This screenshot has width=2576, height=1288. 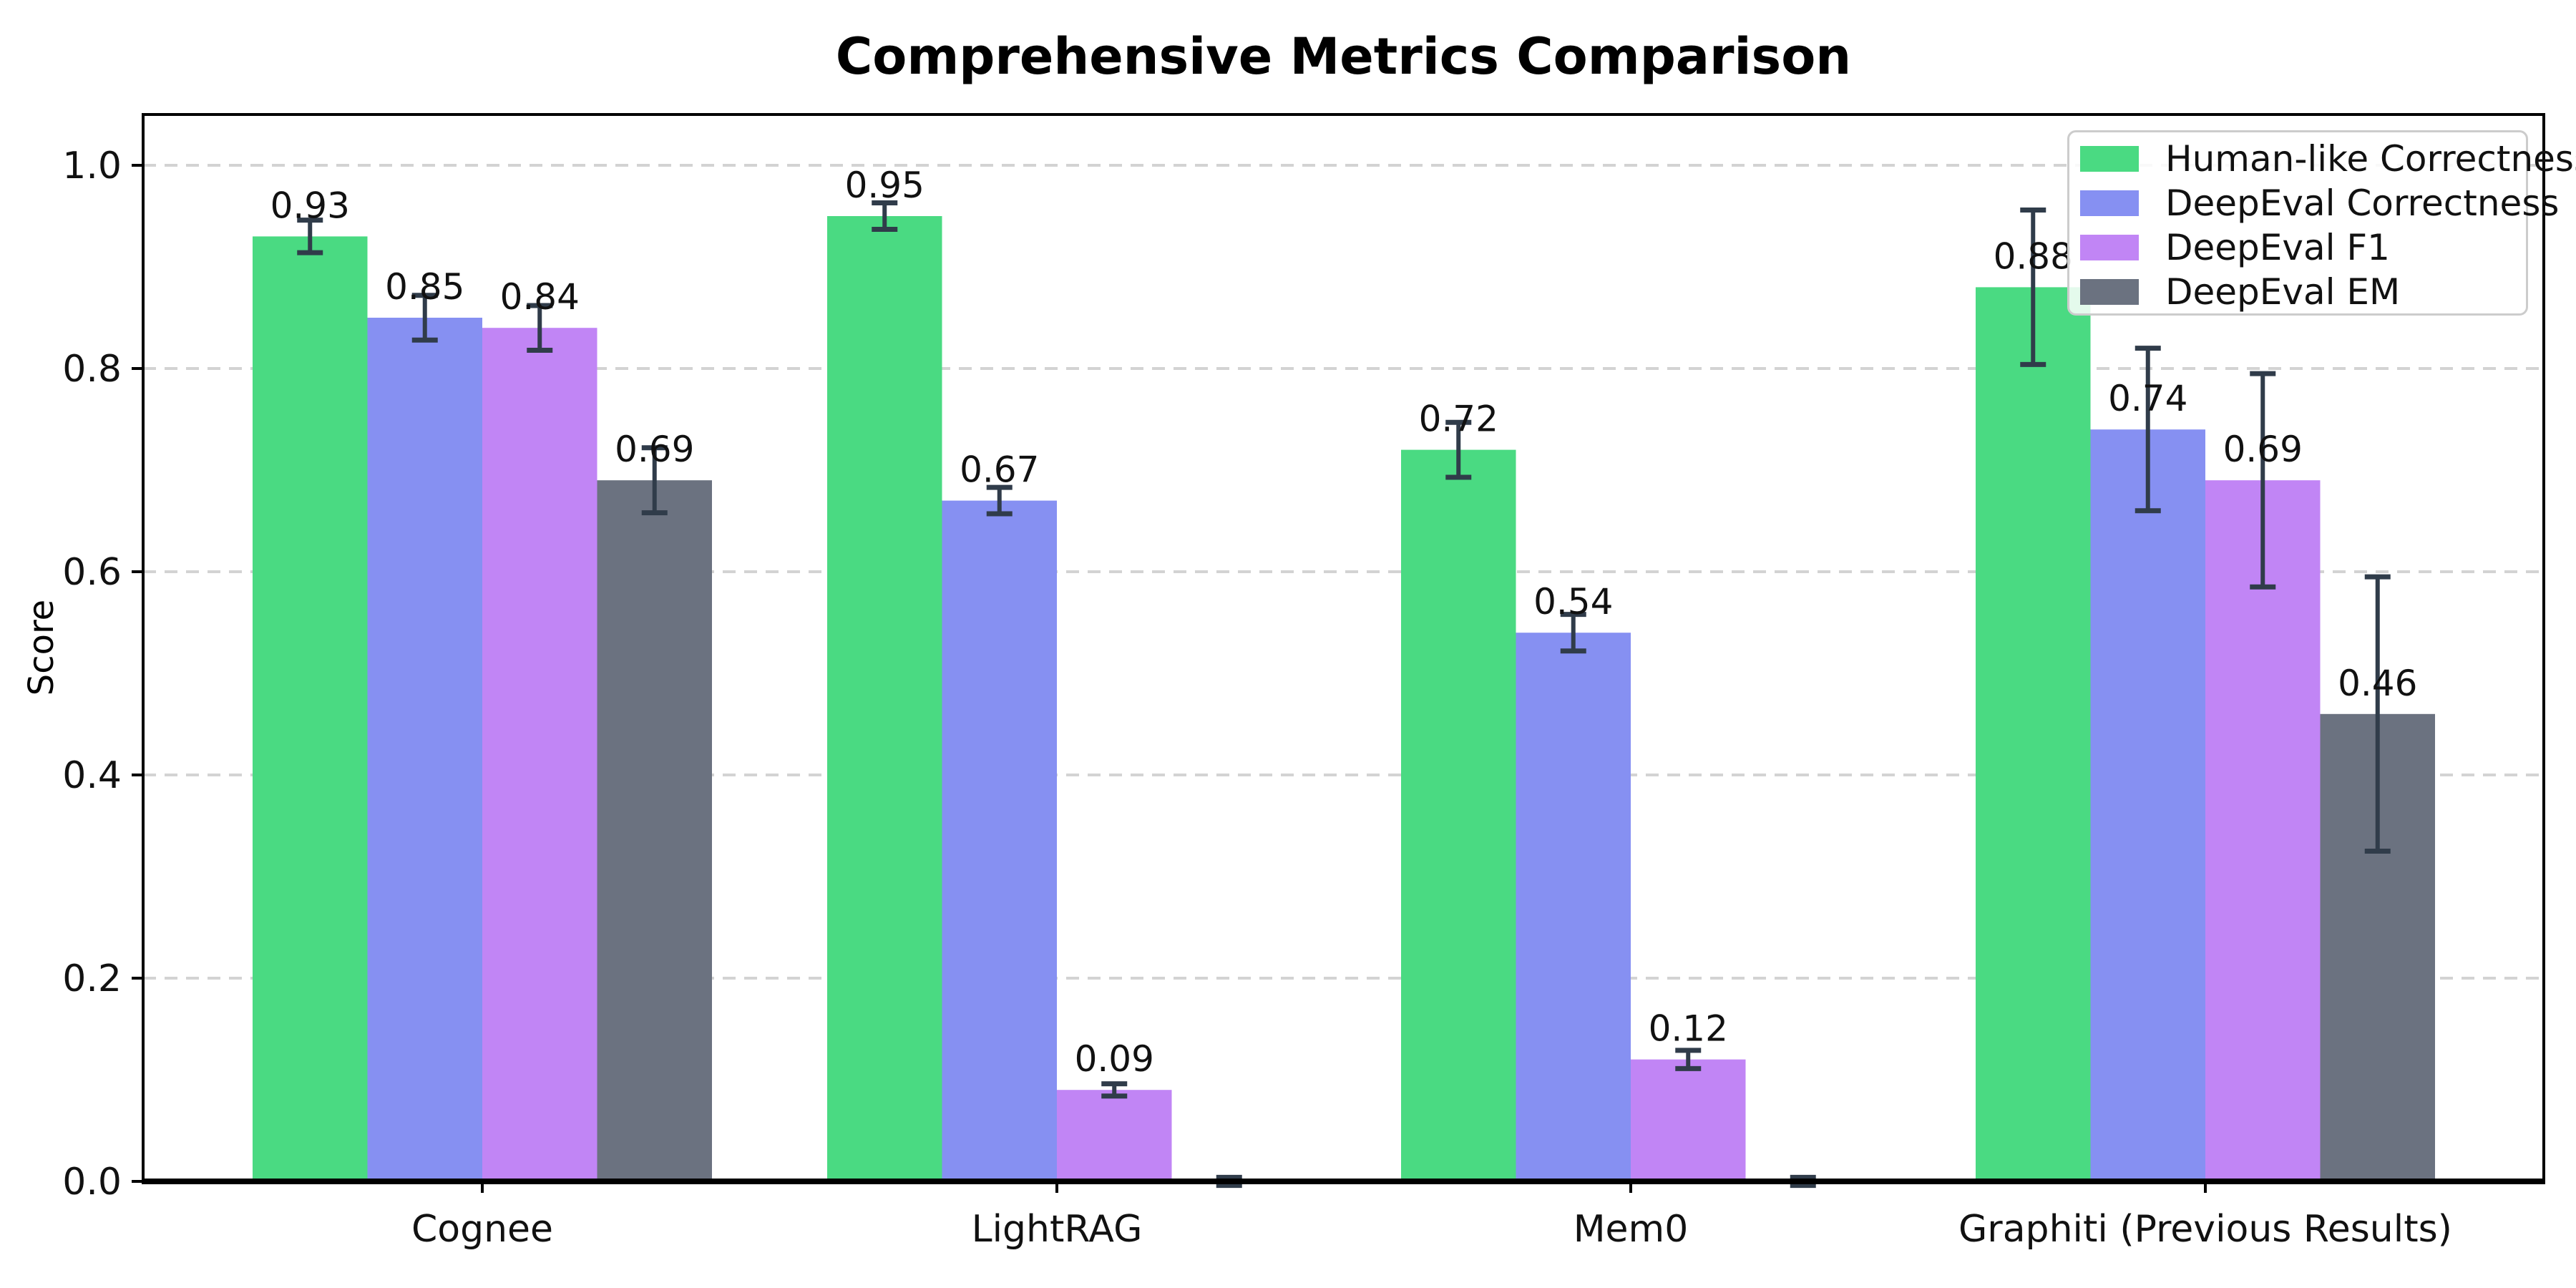 I want to click on legend-item: DeepEval EM, so click(x=2303, y=292).